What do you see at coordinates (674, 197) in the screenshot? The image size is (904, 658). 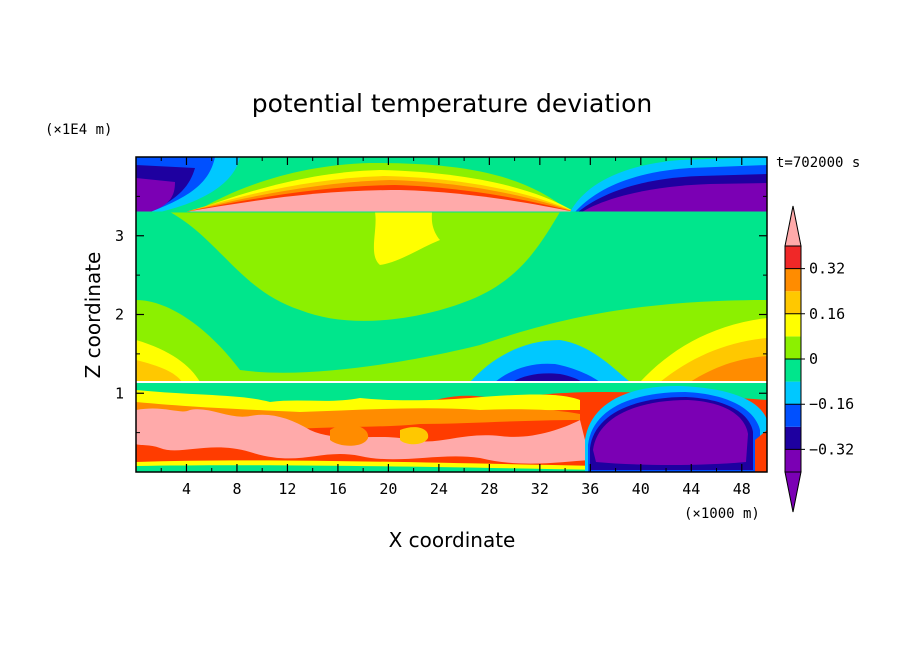 I see `top-right-purple` at bounding box center [674, 197].